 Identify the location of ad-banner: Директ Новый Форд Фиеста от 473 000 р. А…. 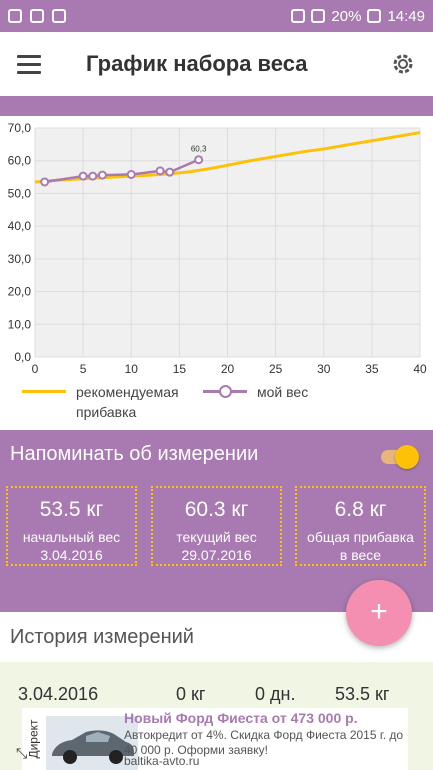
(215, 739).